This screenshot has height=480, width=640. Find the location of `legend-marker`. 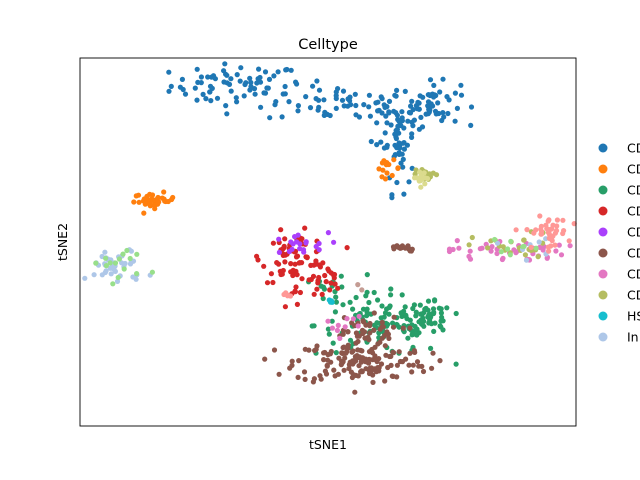

legend-marker is located at coordinates (603, 148).